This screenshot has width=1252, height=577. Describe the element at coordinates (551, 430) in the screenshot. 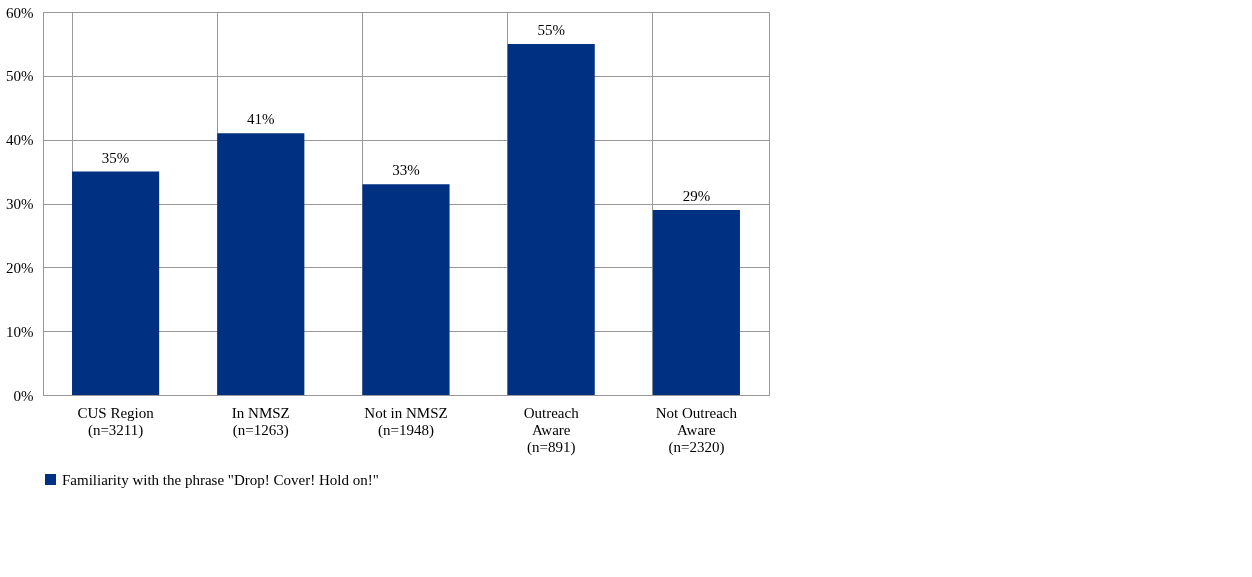

I see `x-tick-label: Outreach Aware (n=891)` at that location.